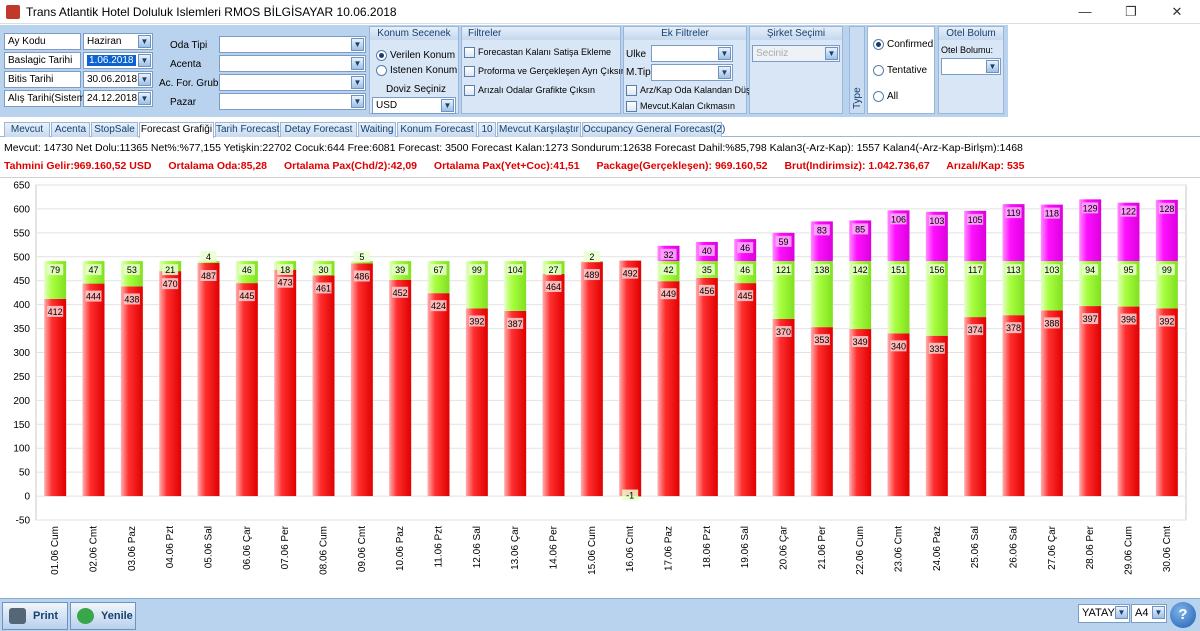  I want to click on acenta-select: ▼, so click(292, 63).